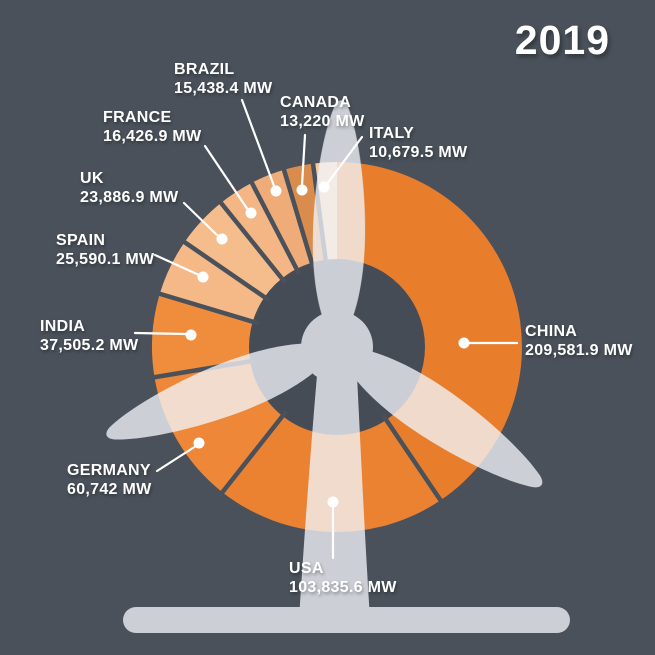  Describe the element at coordinates (203, 277) in the screenshot. I see `leader-dot-spain` at that location.